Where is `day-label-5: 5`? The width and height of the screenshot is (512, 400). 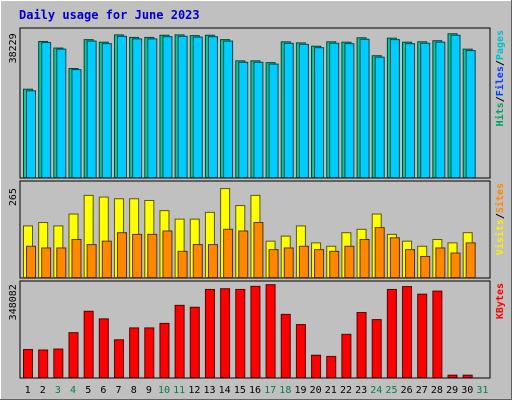 day-label-5: 5 is located at coordinates (88, 390).